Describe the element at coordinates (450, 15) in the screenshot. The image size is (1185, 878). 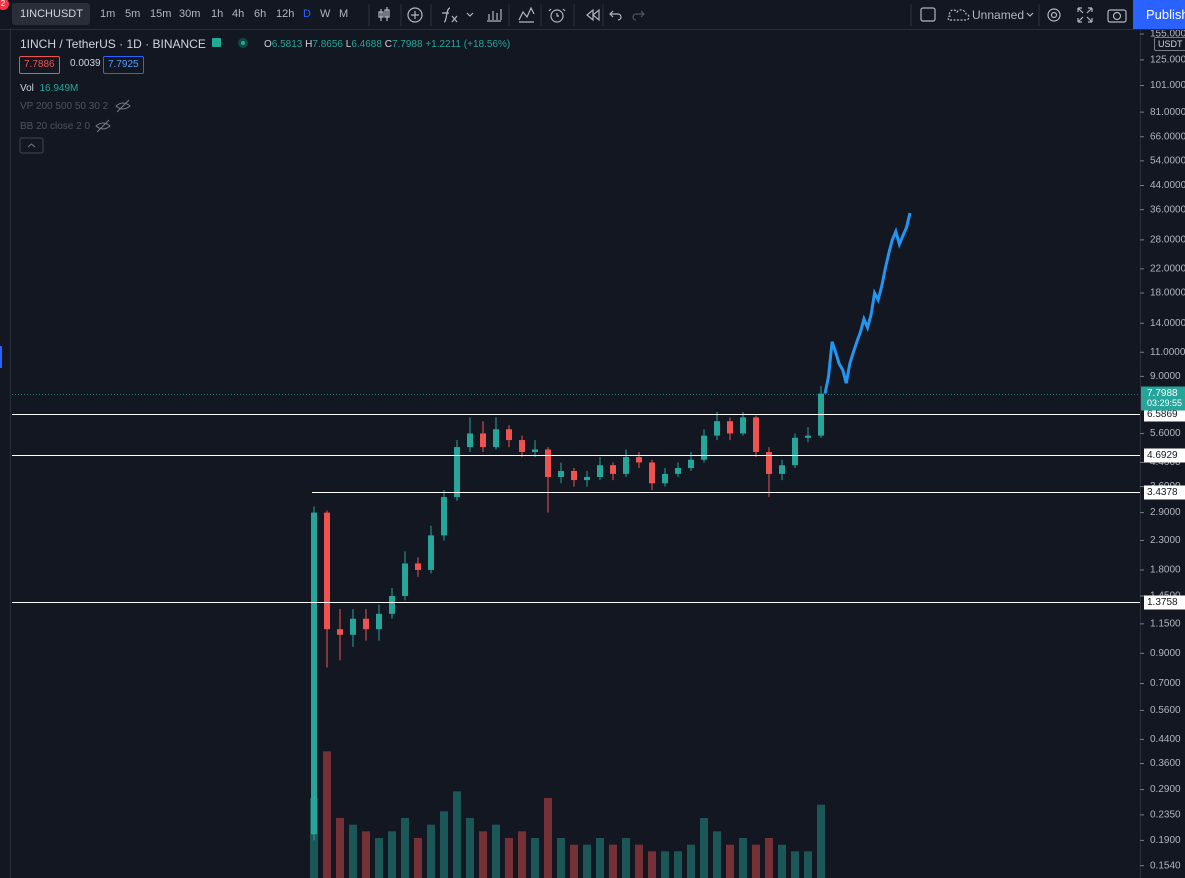
I see `indicators-icon` at that location.